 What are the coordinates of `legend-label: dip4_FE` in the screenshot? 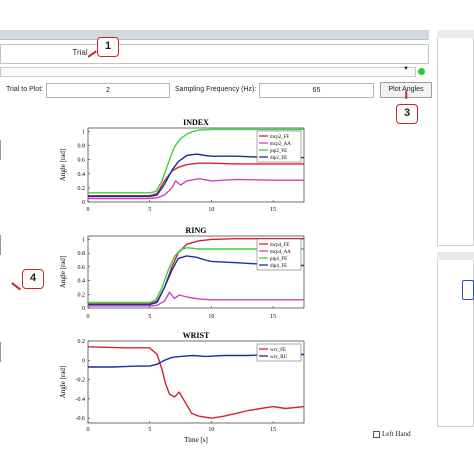 It's located at (278, 266).